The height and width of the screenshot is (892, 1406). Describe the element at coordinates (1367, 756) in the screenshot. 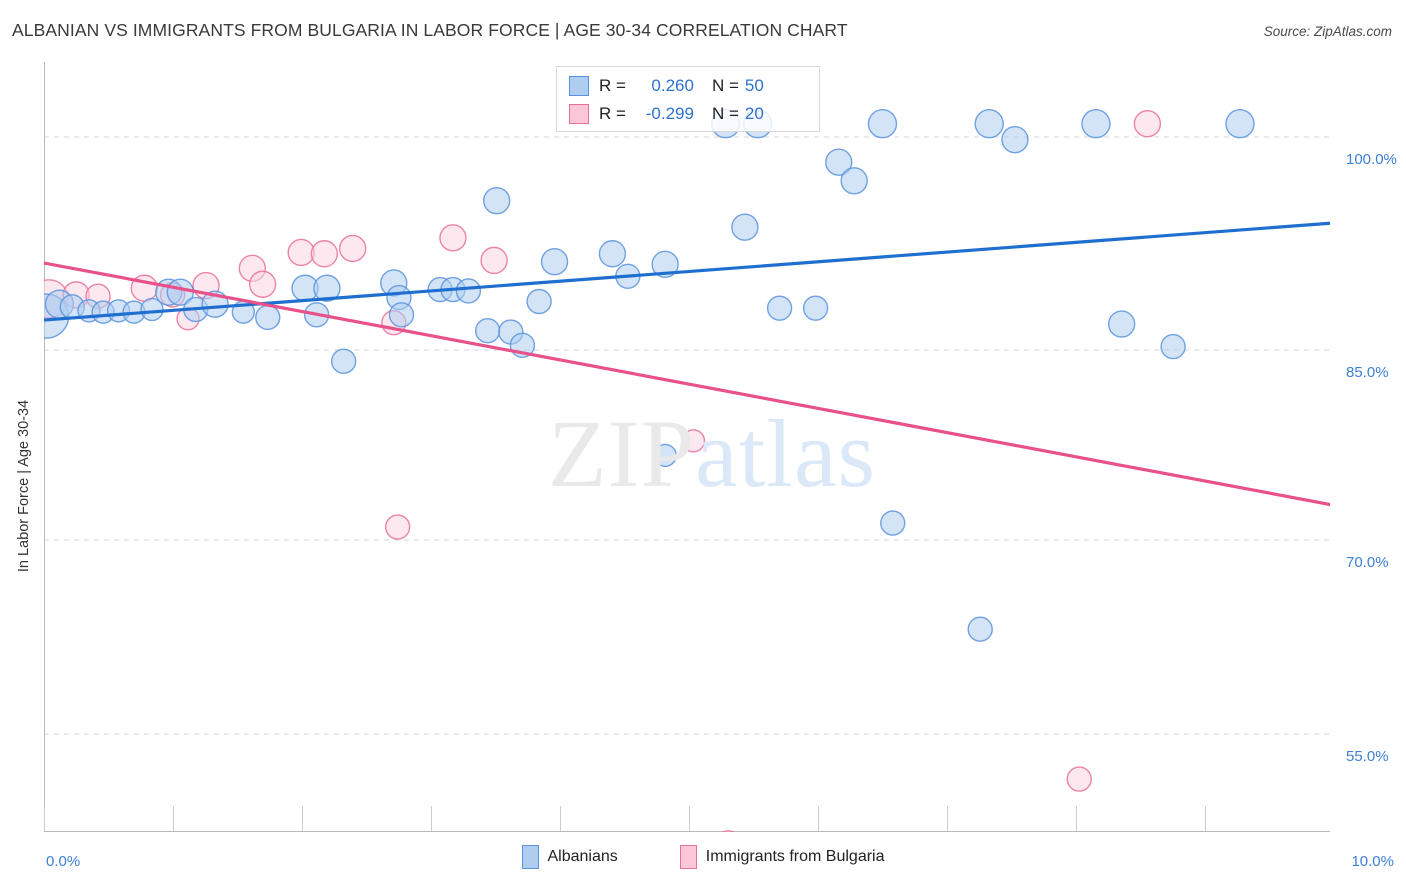

I see `y-axis-tick-label-3: 55.0%` at that location.